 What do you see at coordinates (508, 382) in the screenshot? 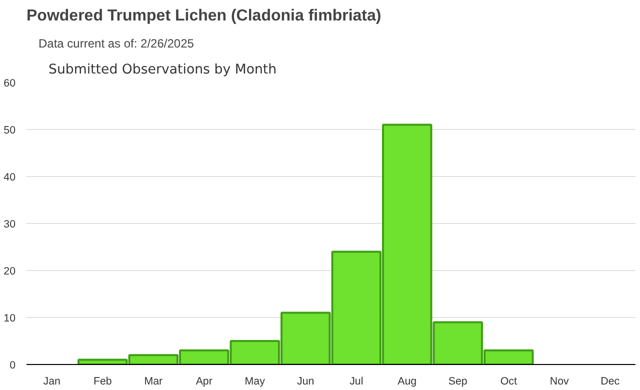
I see `x-tick-label: Oct` at bounding box center [508, 382].